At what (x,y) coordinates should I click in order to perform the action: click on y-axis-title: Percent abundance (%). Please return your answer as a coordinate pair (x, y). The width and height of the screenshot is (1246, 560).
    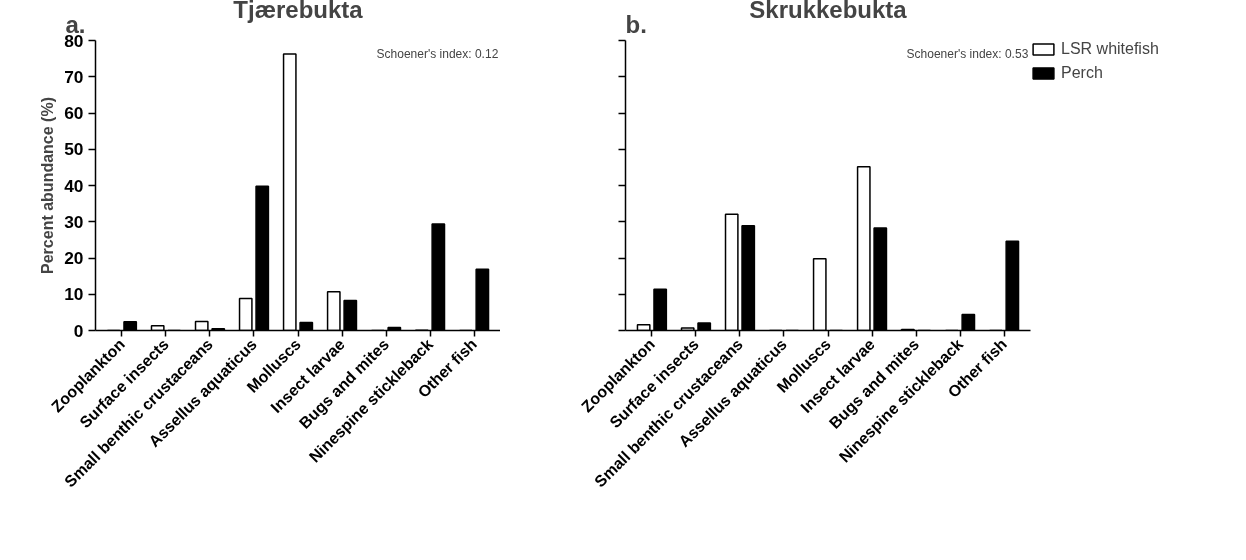
    Looking at the image, I should click on (48, 185).